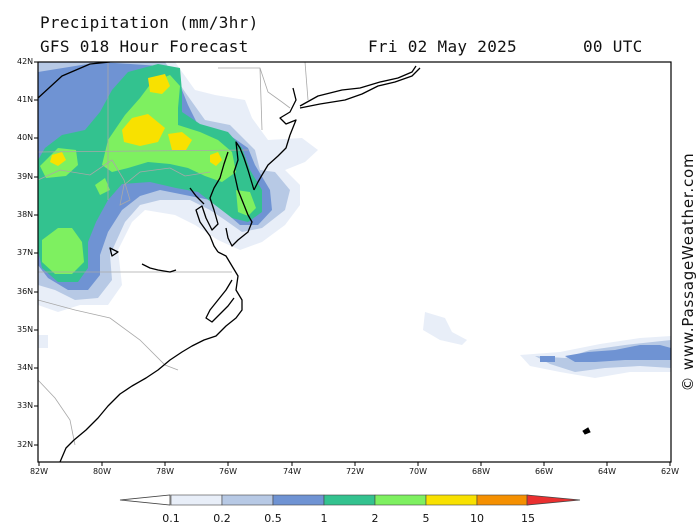 The height and width of the screenshot is (525, 700). What do you see at coordinates (375, 518) in the screenshot?
I see `colorbar-label-2: 2` at bounding box center [375, 518].